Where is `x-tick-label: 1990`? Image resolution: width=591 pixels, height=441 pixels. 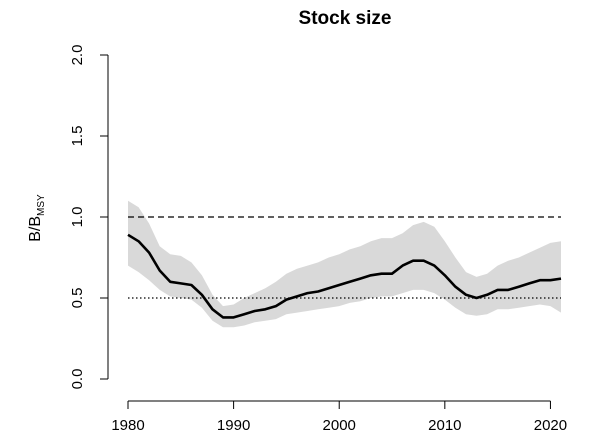
x-tick-label: 1990 is located at coordinates (233, 425).